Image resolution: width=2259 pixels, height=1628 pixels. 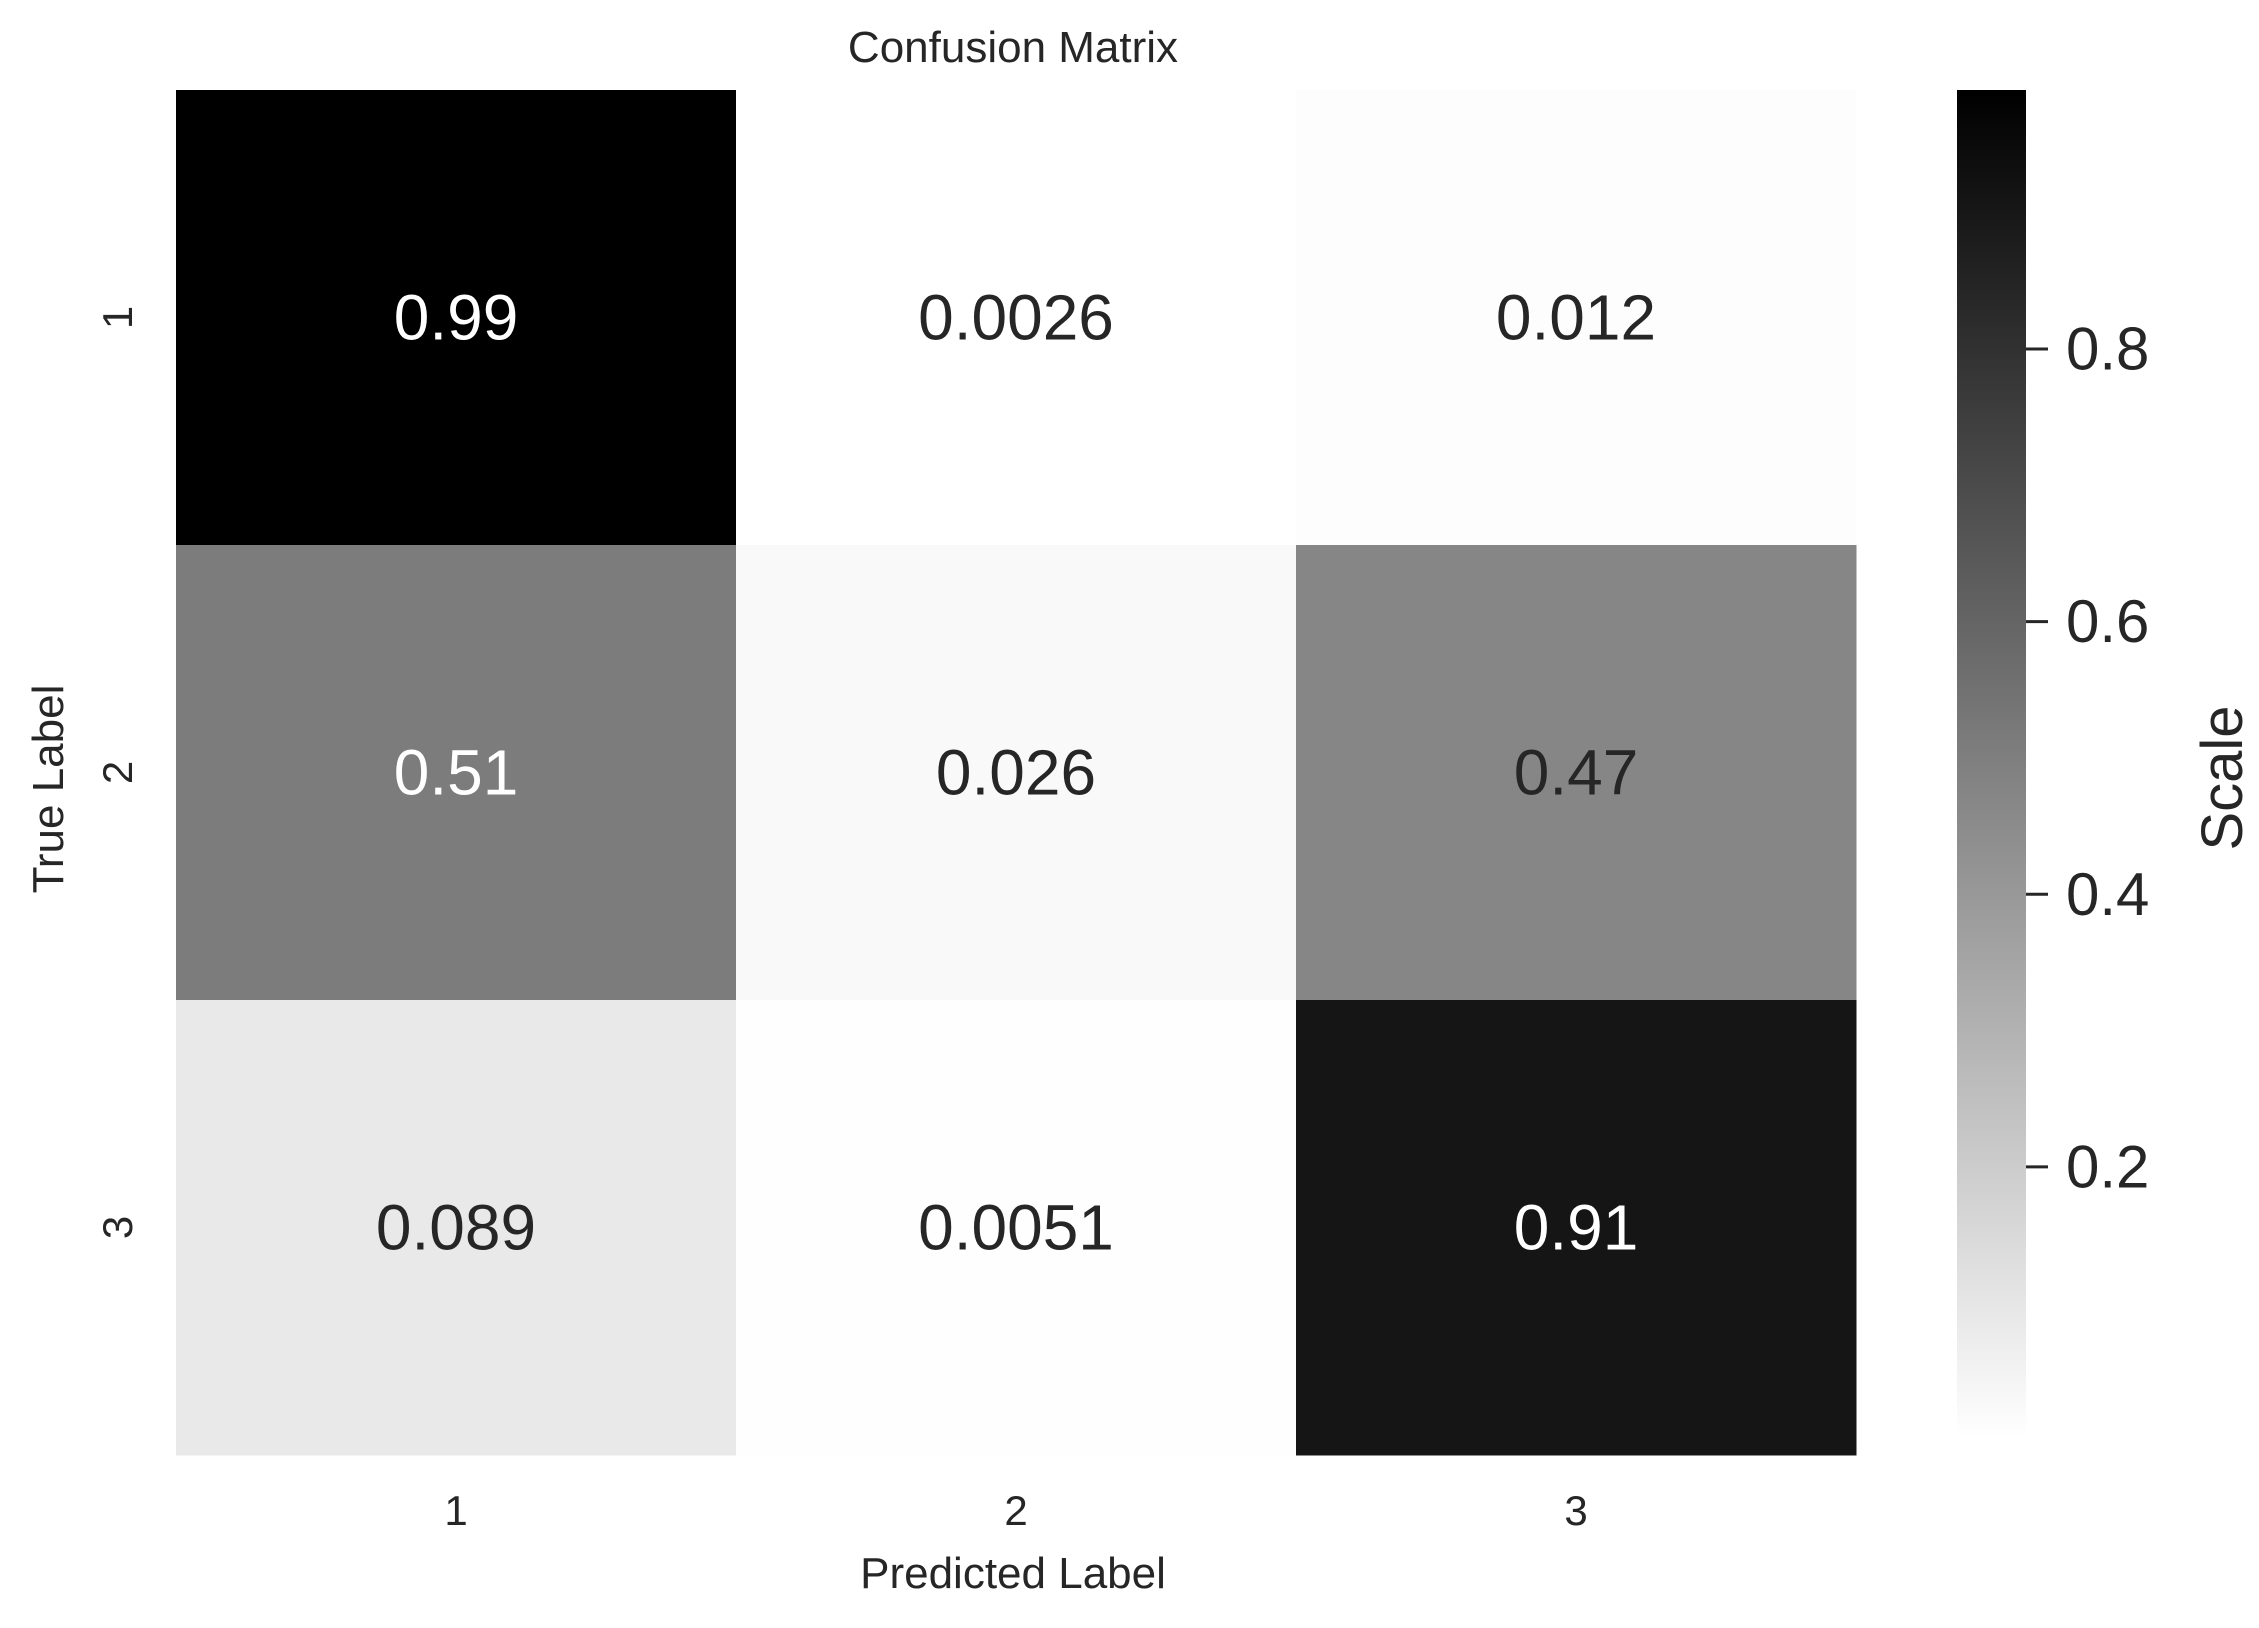 I want to click on colorbar-tick-label-2: 0.4, so click(x=2107, y=894).